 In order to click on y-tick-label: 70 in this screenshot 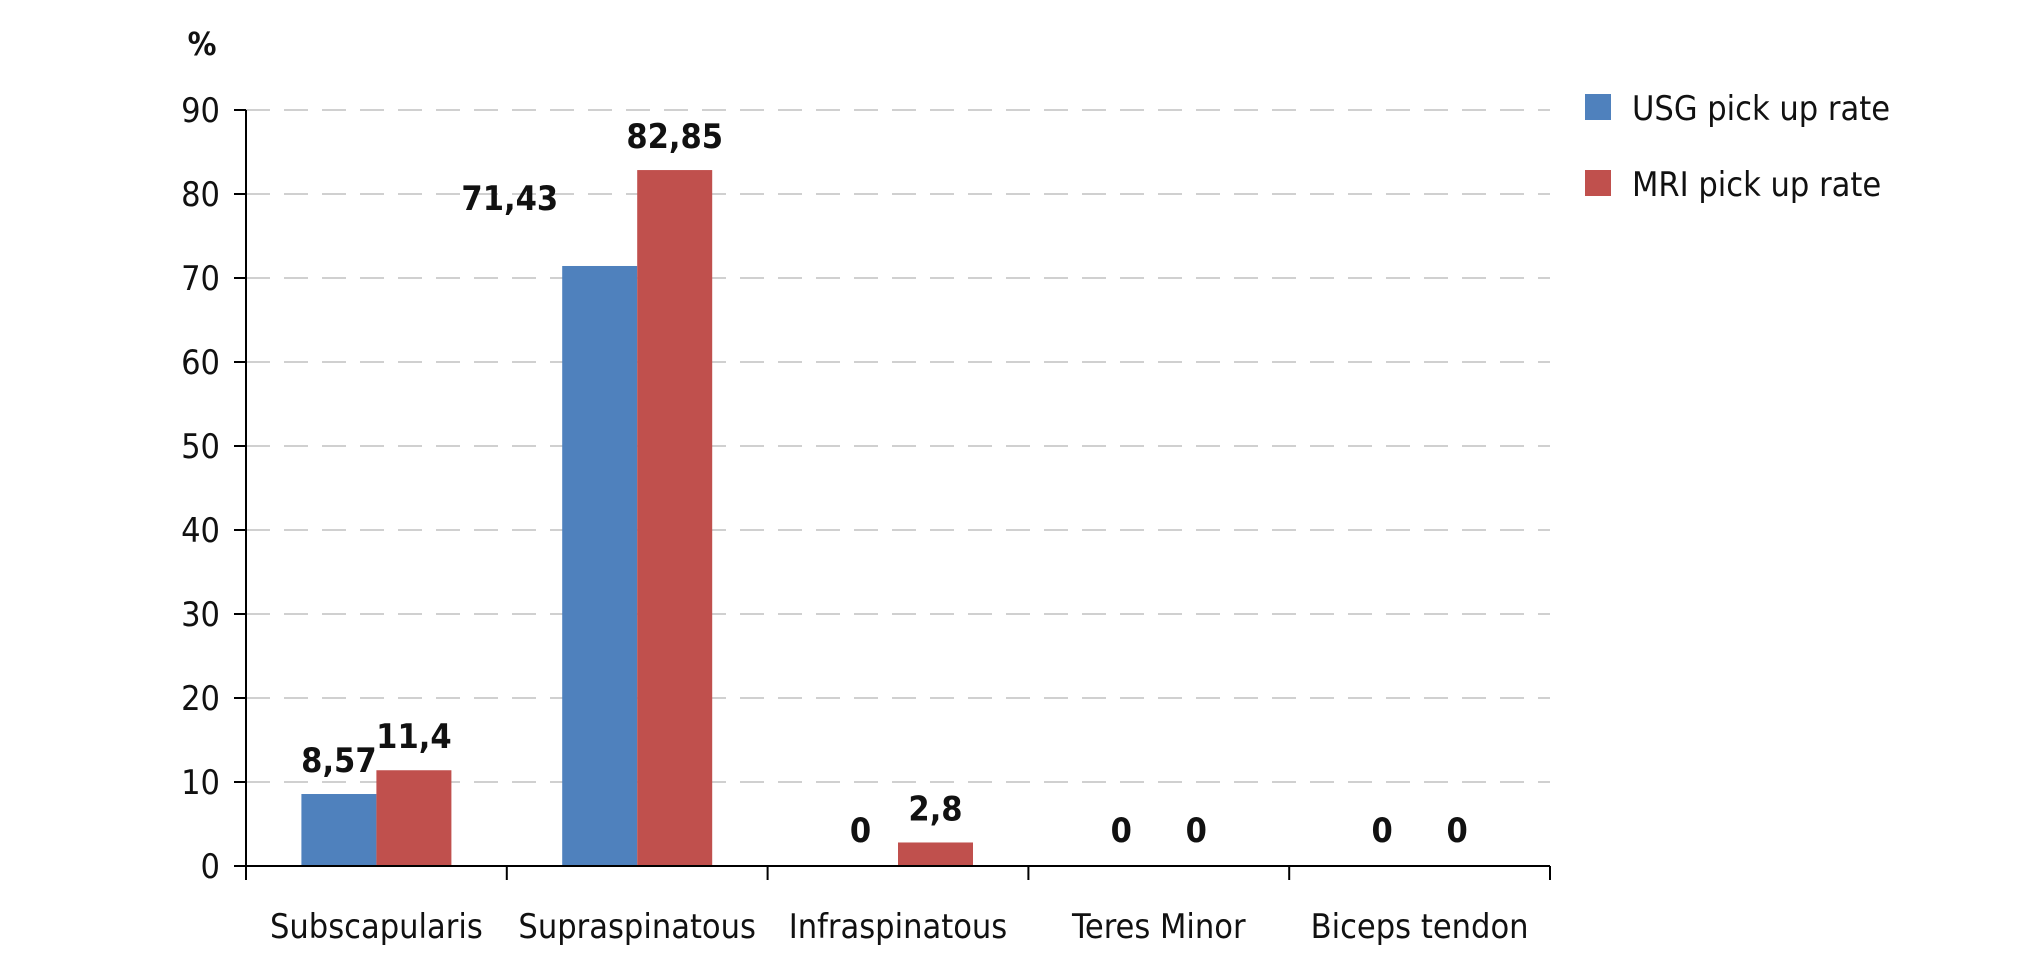, I will do `click(200, 279)`.